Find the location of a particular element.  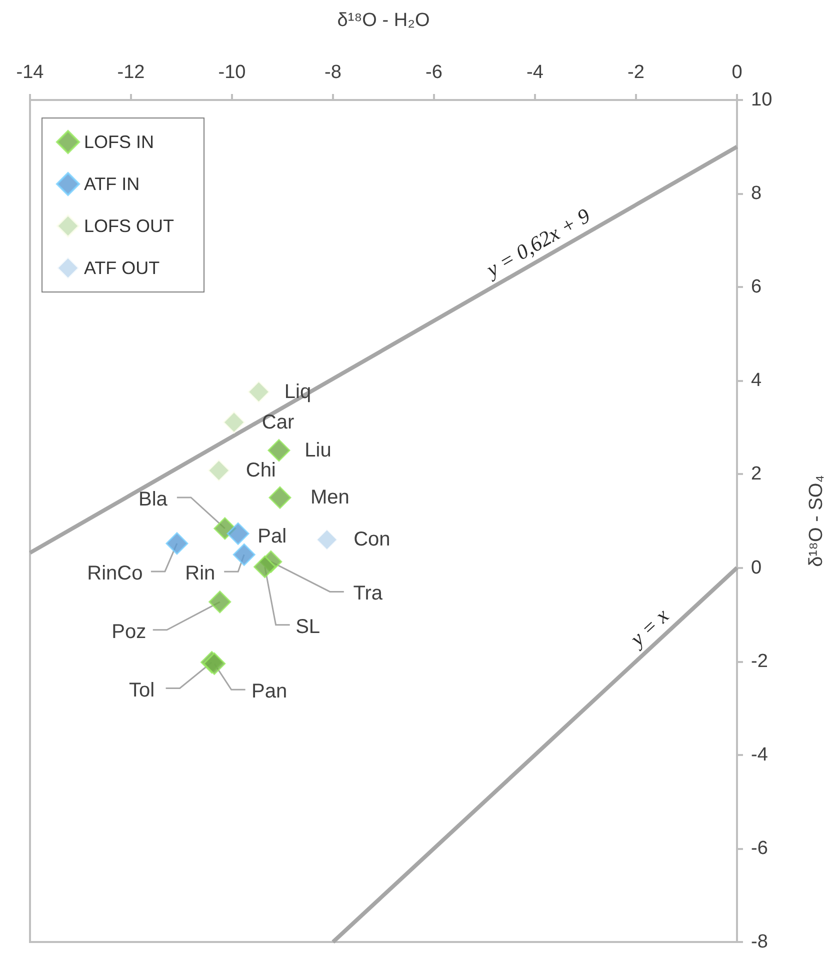

y-tick-label: 10 is located at coordinates (761, 100).